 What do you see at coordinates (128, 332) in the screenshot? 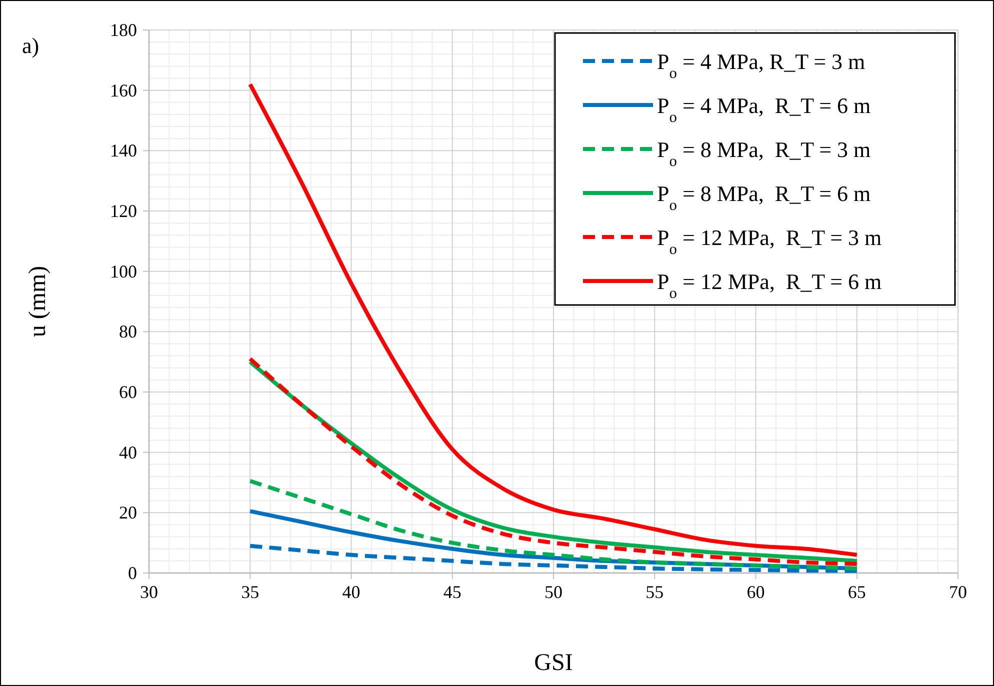
I see `y-tick-label: 80` at bounding box center [128, 332].